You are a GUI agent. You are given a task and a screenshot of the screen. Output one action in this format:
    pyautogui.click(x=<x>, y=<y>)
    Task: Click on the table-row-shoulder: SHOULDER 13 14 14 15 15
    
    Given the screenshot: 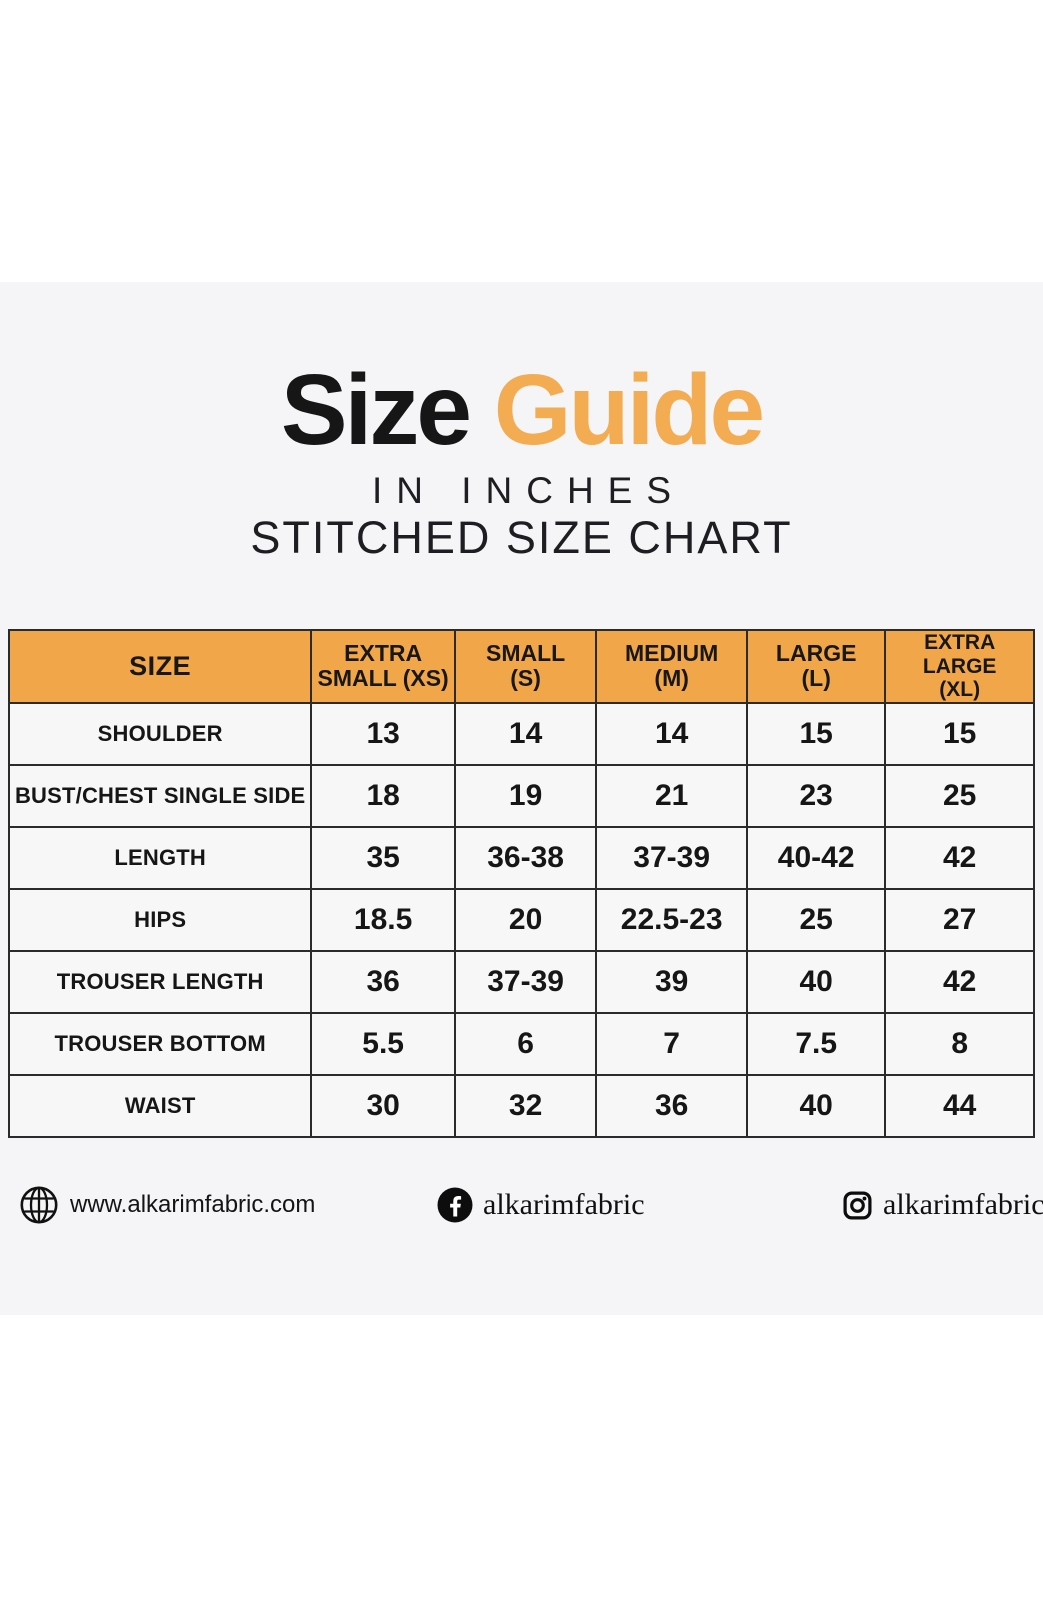 What is the action you would take?
    pyautogui.click(x=521, y=733)
    